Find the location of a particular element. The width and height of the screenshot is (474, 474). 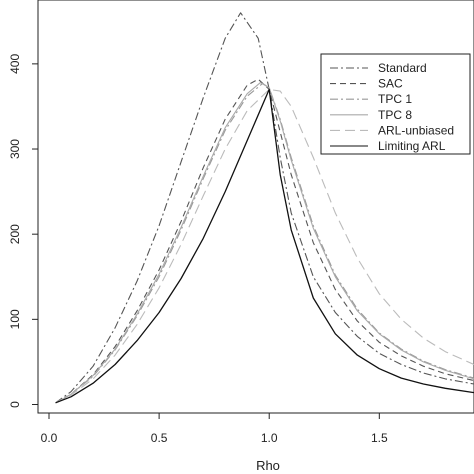

legend-label: TPC 8 is located at coordinates (395, 115).